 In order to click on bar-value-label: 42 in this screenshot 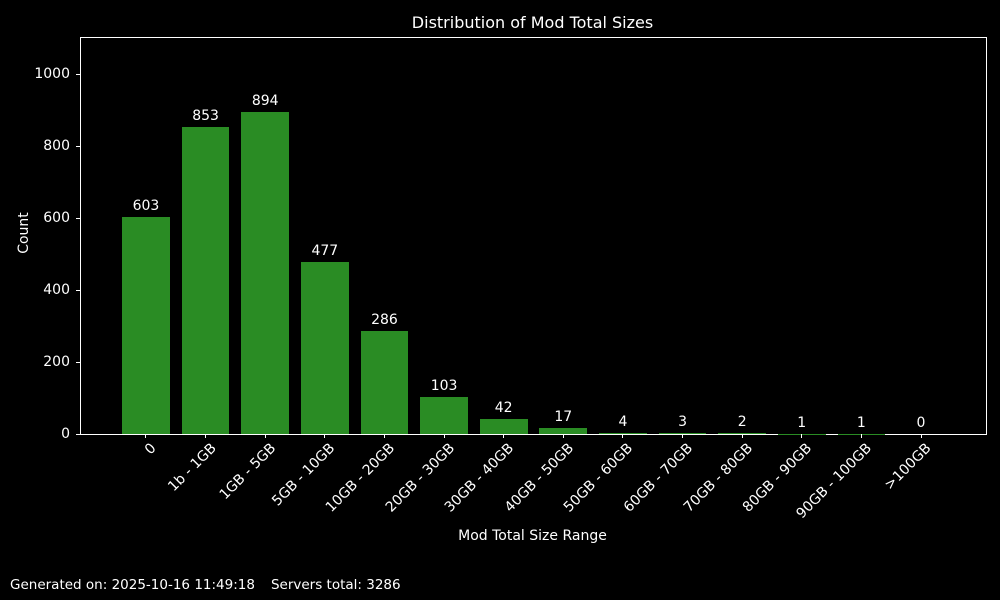, I will do `click(503, 407)`.